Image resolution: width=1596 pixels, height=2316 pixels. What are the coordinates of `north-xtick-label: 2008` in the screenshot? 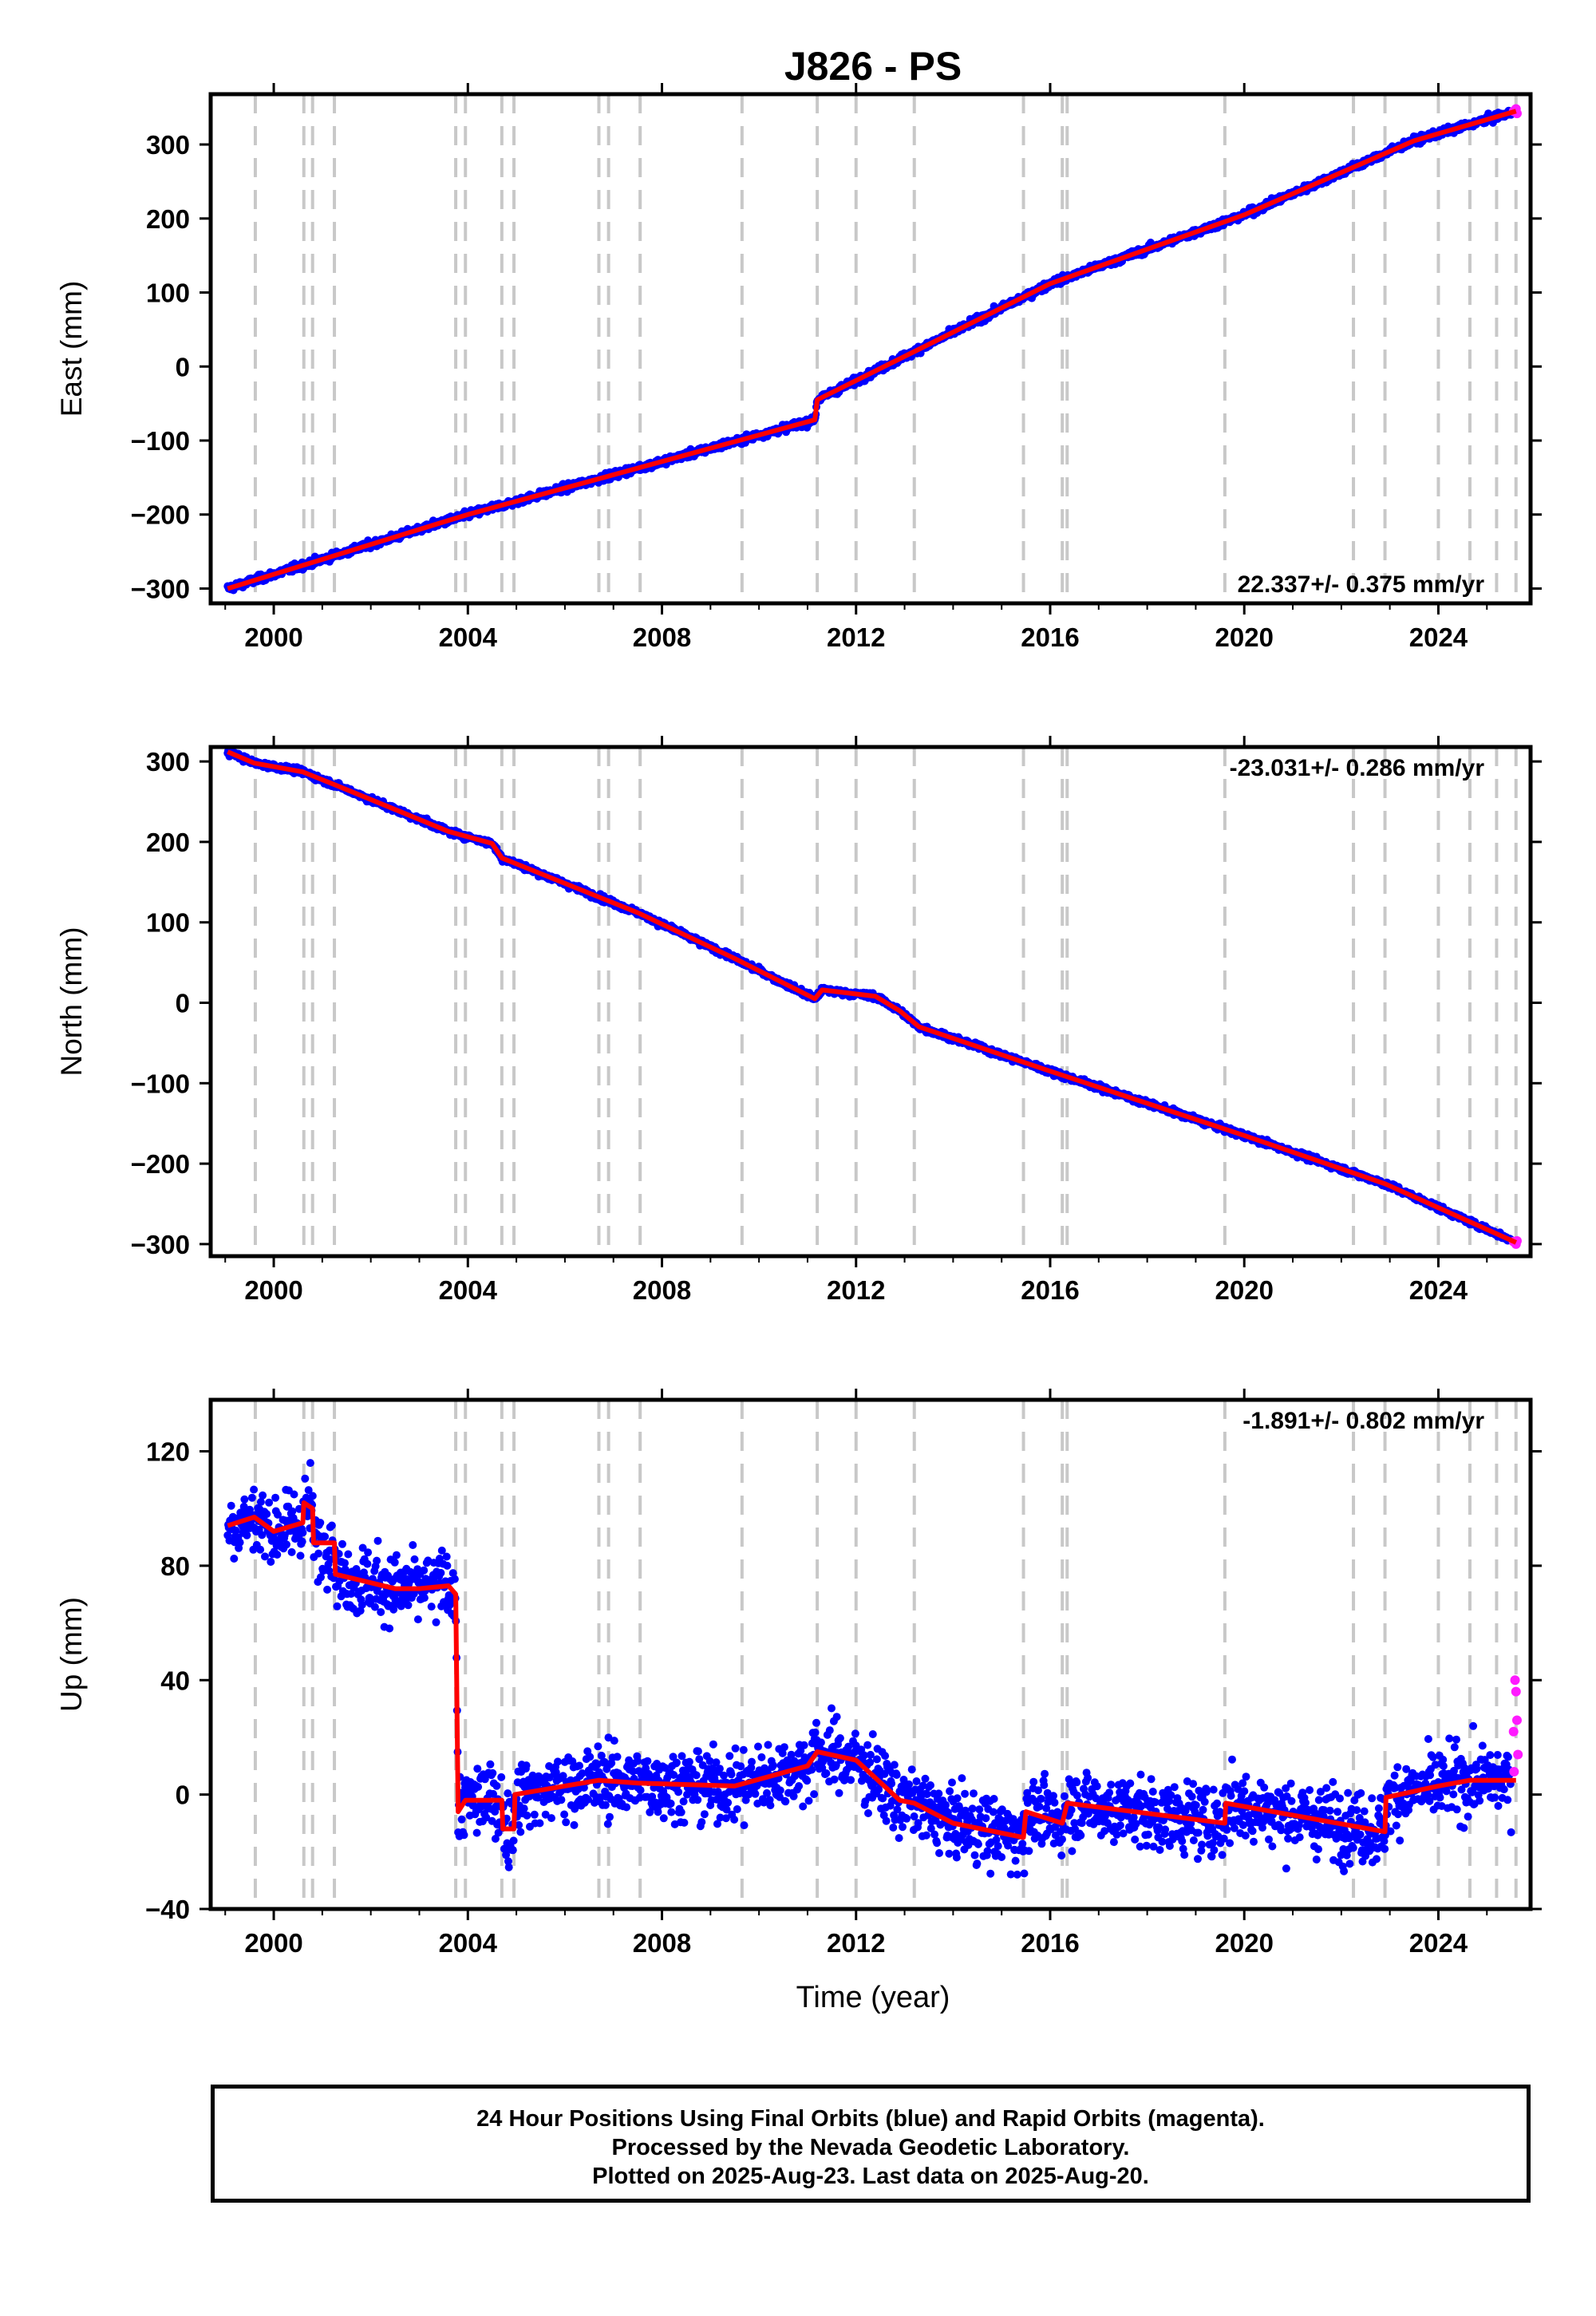 It's located at (662, 1290).